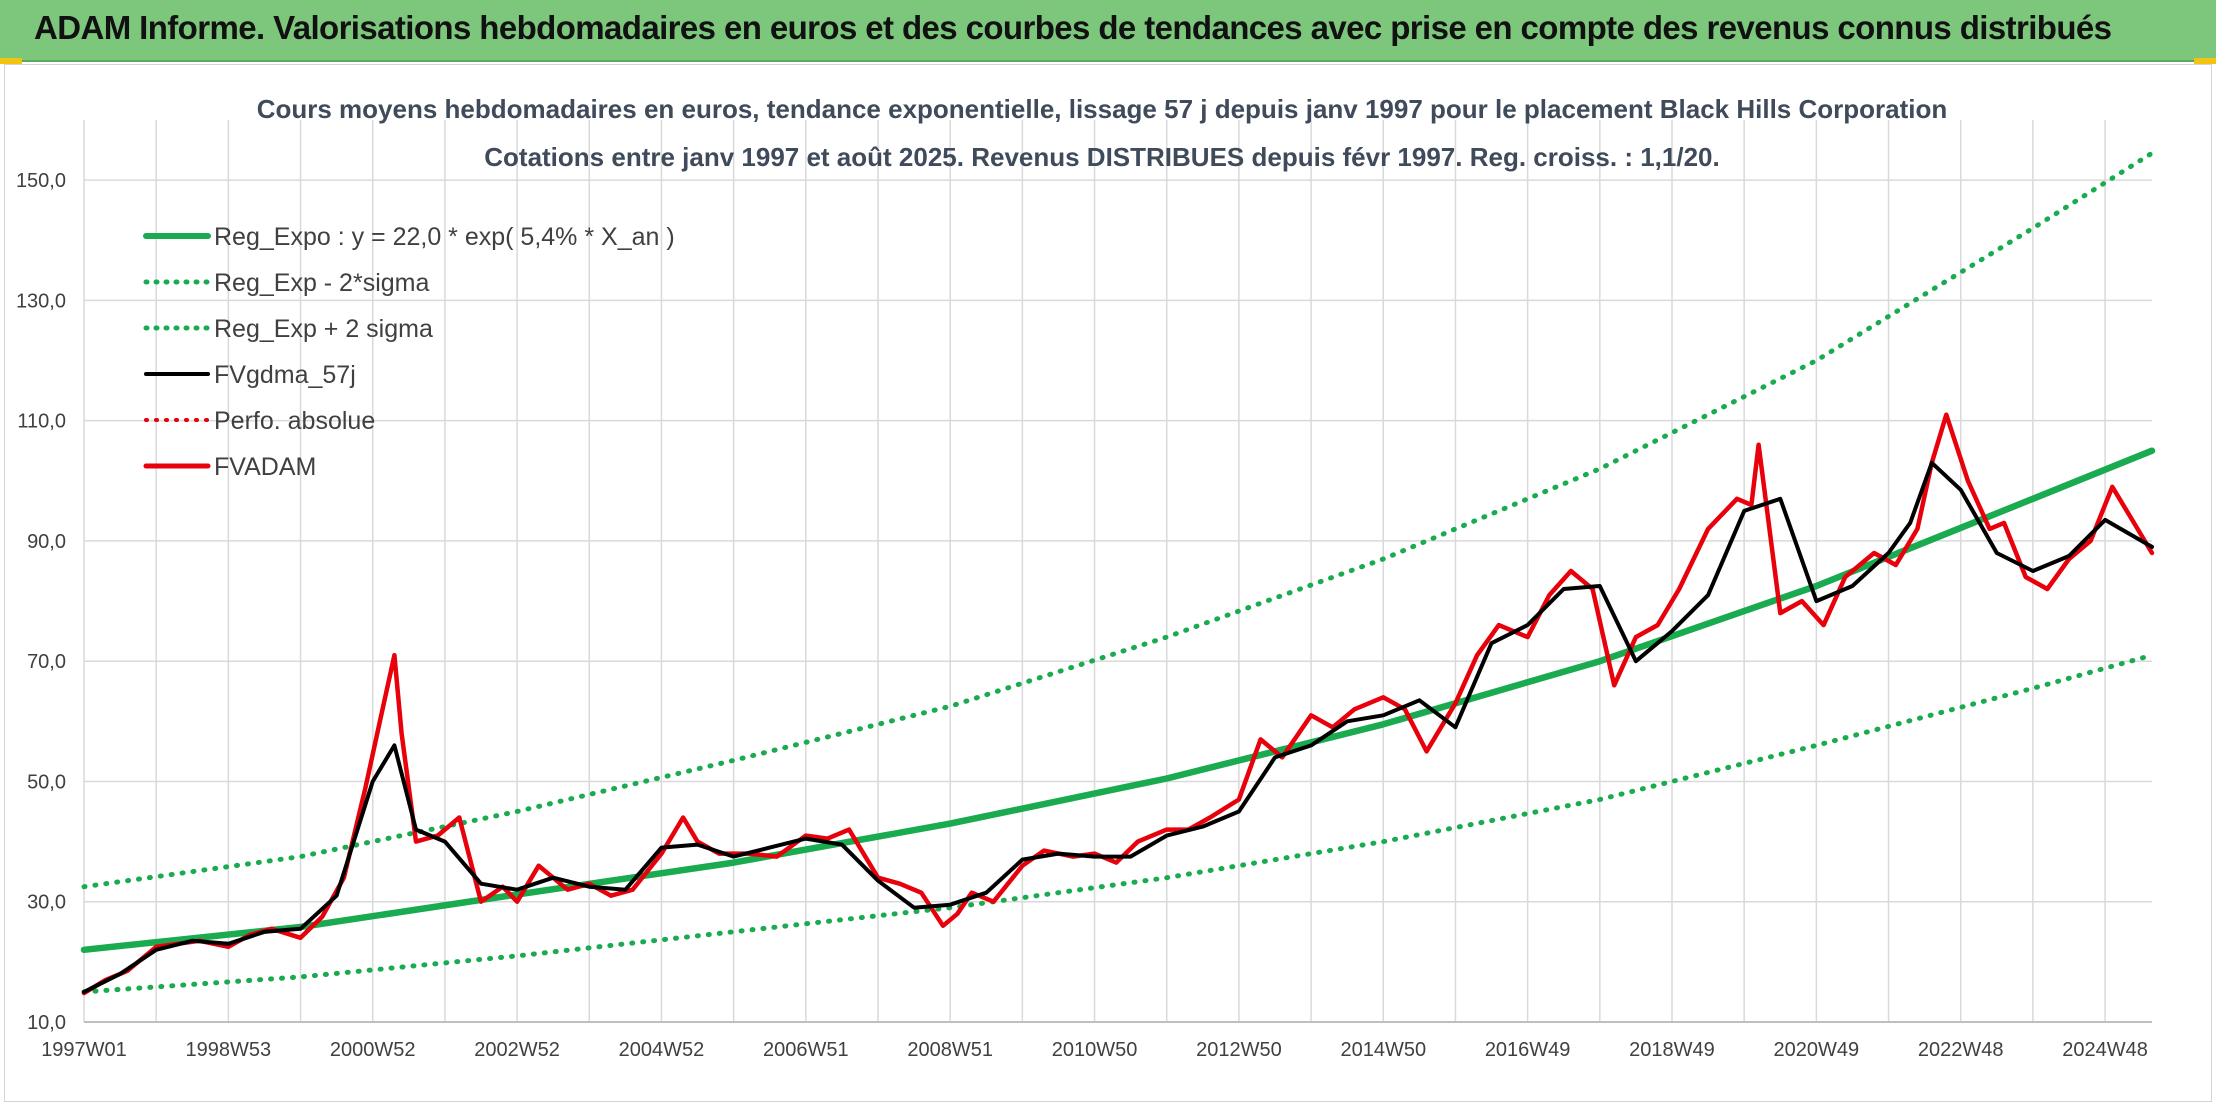 The image size is (2216, 1106). I want to click on x-tick-label: 2000W52, so click(373, 1050).